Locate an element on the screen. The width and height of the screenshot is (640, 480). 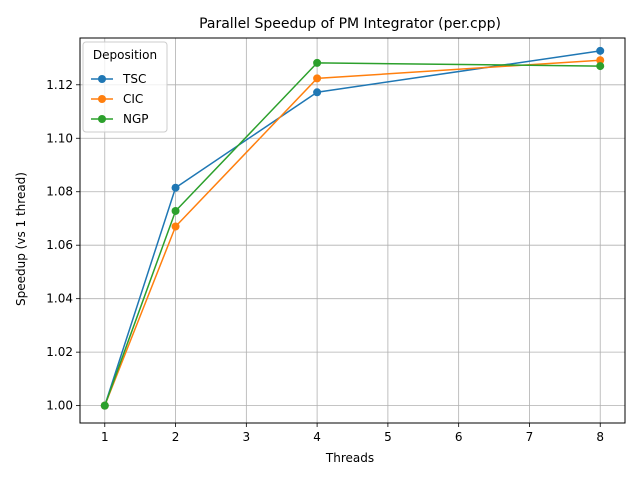
x-tick-label: 3 is located at coordinates (247, 437).